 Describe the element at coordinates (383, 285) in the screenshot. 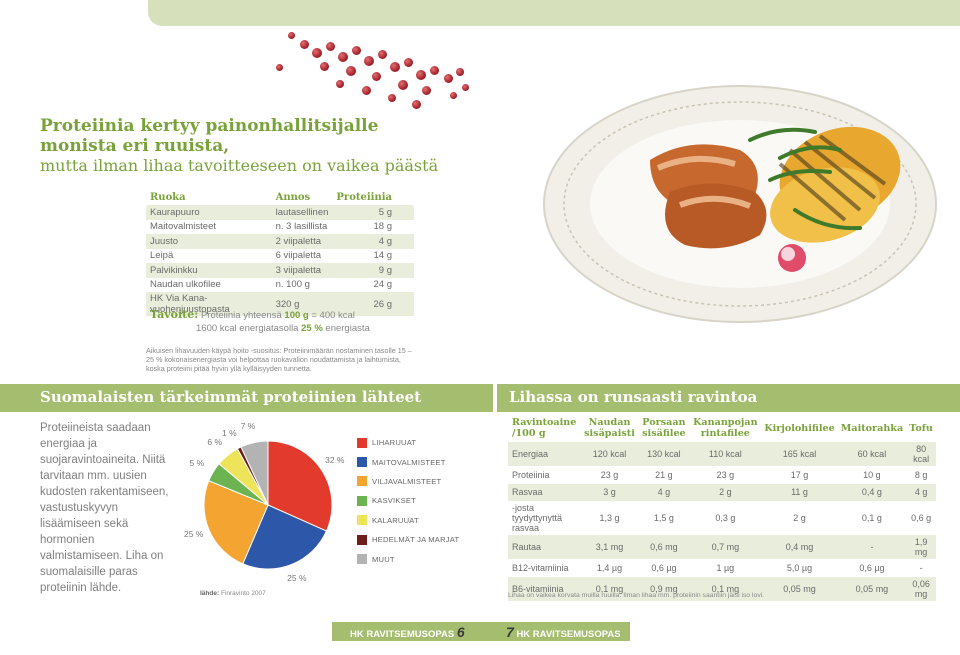

I see `table-cell: 24 g` at that location.